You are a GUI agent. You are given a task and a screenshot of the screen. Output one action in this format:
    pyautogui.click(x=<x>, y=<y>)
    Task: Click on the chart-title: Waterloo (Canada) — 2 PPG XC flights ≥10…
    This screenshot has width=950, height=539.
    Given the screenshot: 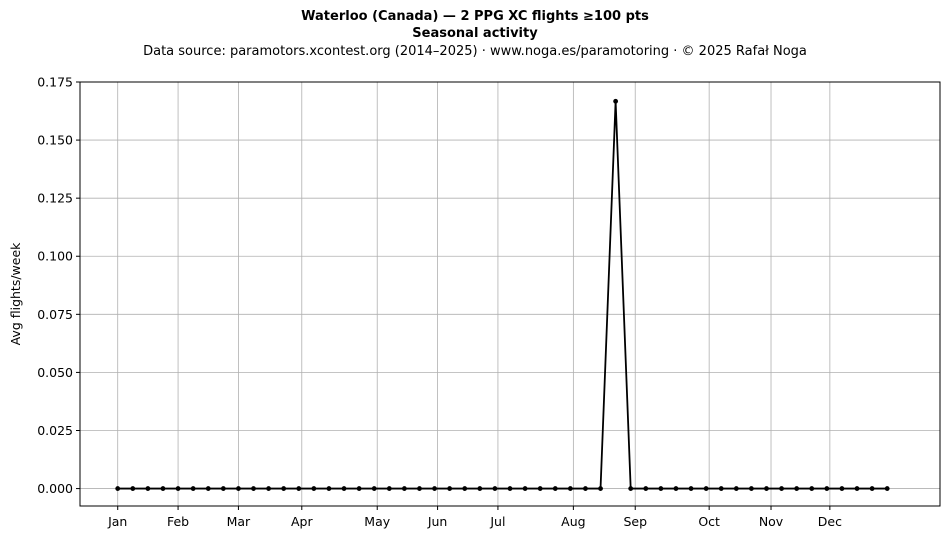 What is the action you would take?
    pyautogui.click(x=475, y=16)
    